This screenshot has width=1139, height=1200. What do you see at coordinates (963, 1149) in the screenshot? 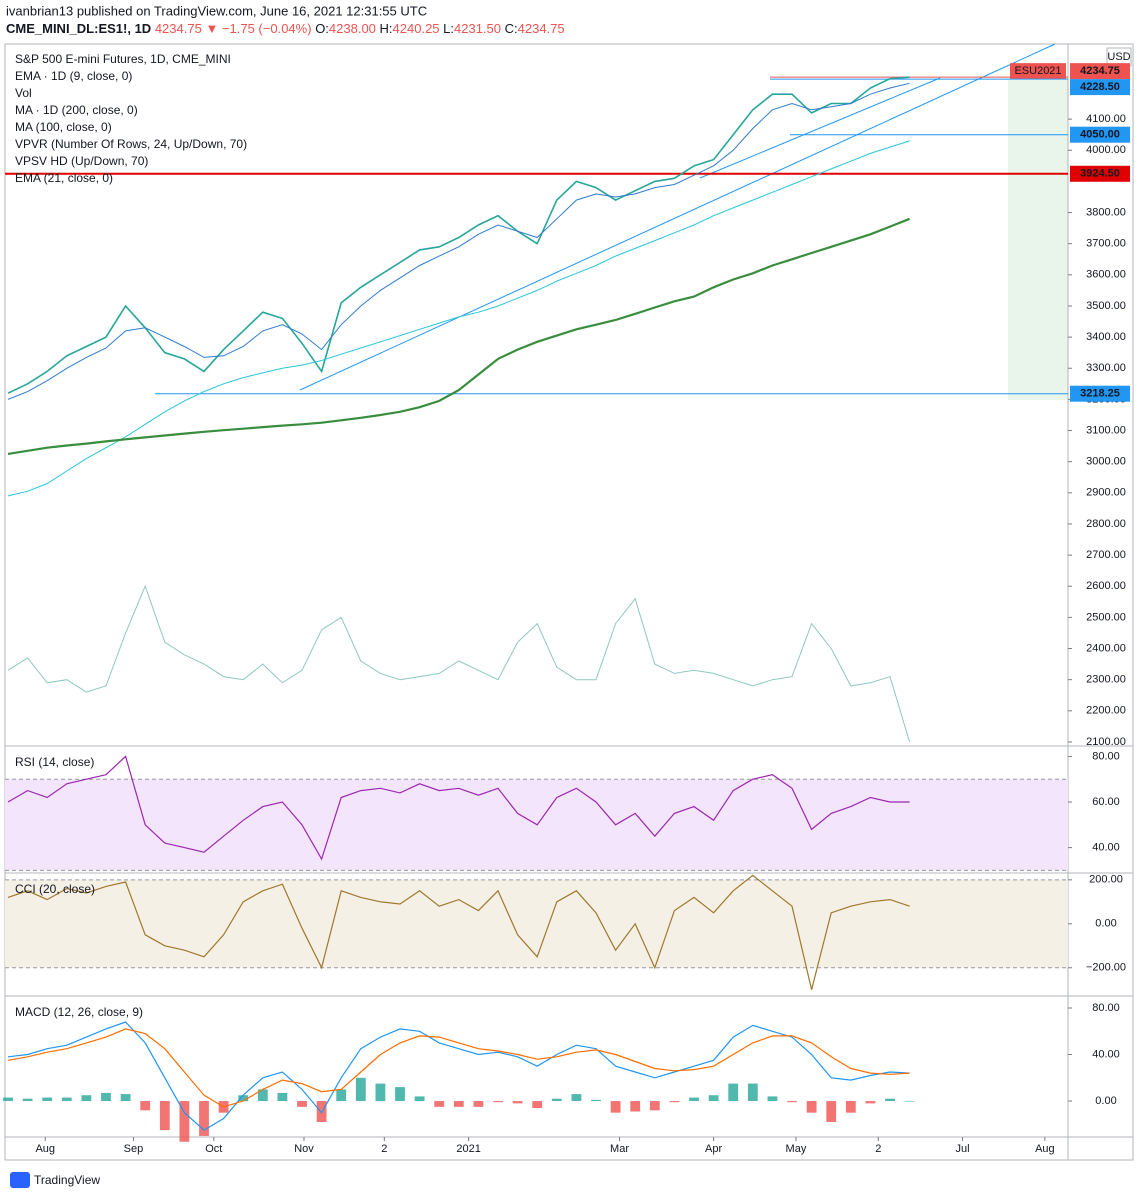
I see `x-tick-label: Jul` at bounding box center [963, 1149].